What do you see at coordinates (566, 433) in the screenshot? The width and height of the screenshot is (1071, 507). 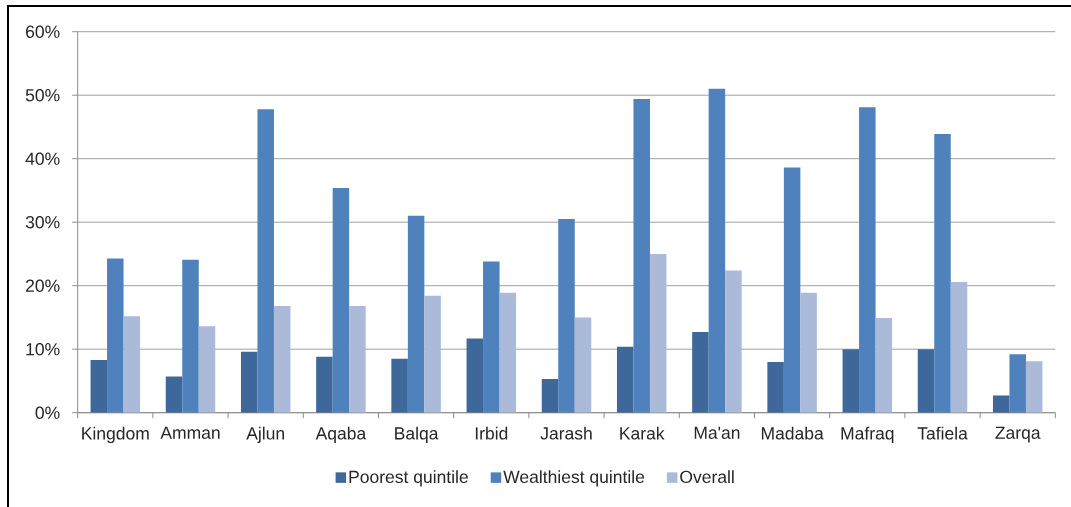 I see `x-tick-label: Jarash` at bounding box center [566, 433].